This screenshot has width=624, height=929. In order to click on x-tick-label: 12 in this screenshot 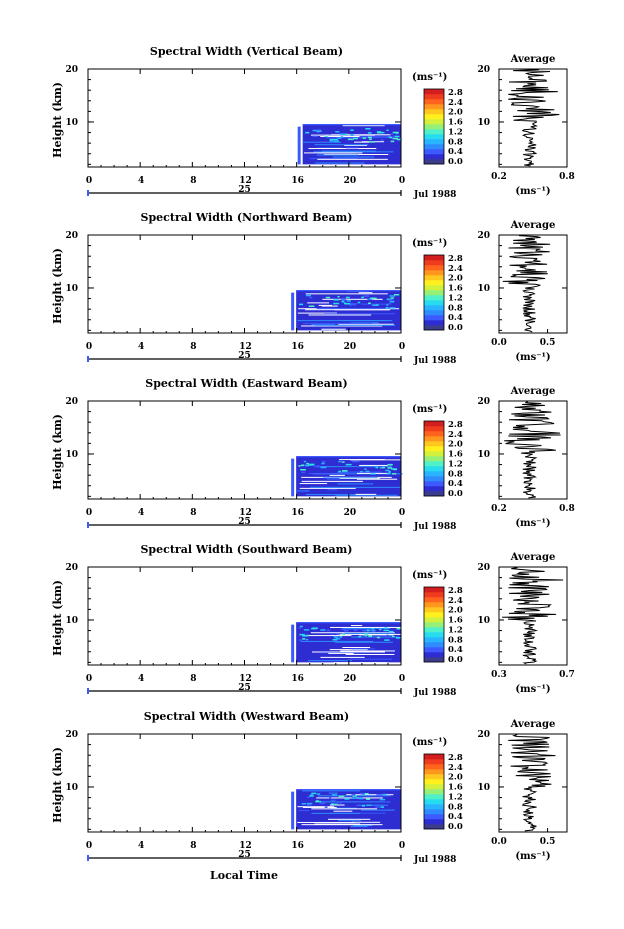, I will do `click(245, 181)`.